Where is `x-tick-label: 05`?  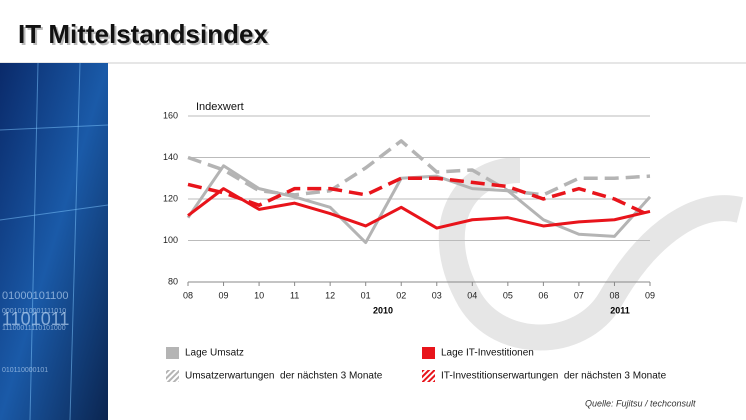
x-tick-label: 05 is located at coordinates (508, 295).